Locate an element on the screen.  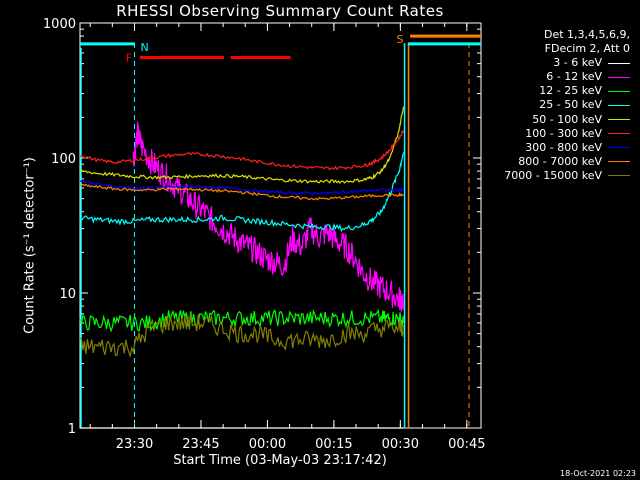
x-tick-label: 00:45 is located at coordinates (466, 444).